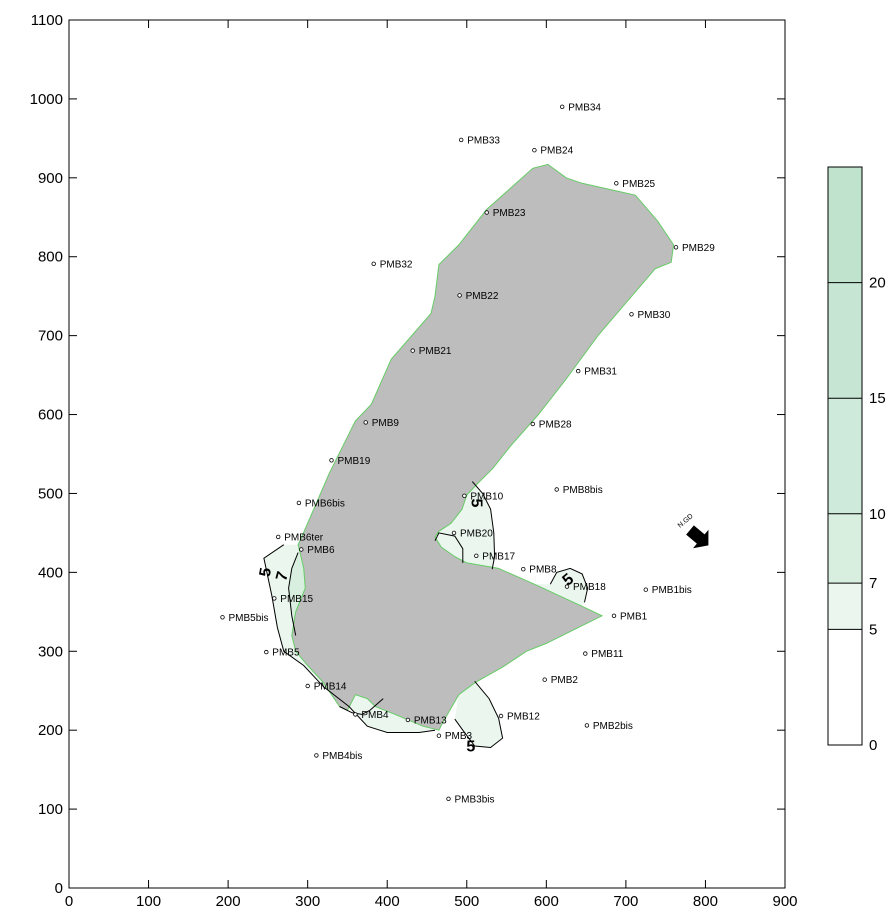 The image size is (896, 924). What do you see at coordinates (228, 901) in the screenshot?
I see `x-tick-label: 200` at bounding box center [228, 901].